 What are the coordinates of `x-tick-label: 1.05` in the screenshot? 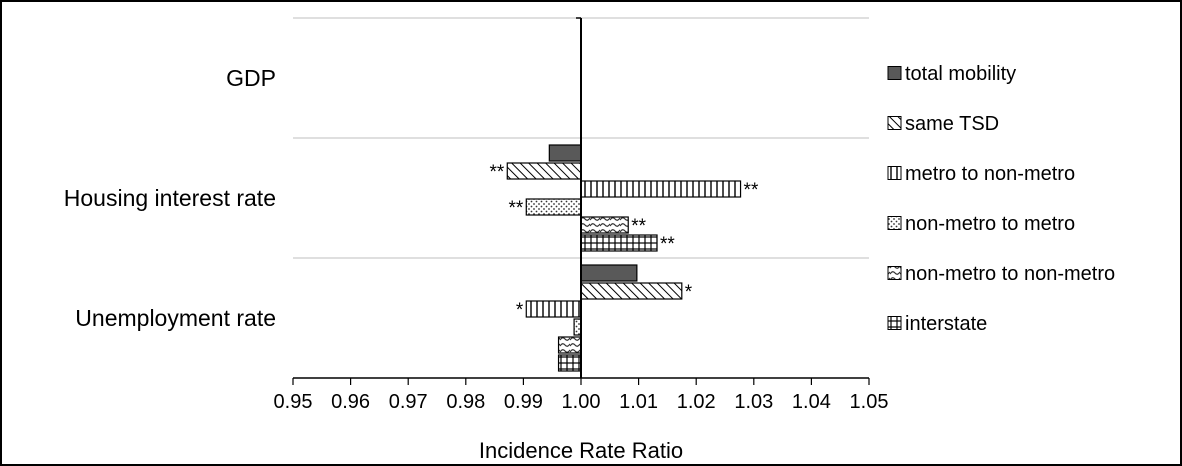 It's located at (869, 402).